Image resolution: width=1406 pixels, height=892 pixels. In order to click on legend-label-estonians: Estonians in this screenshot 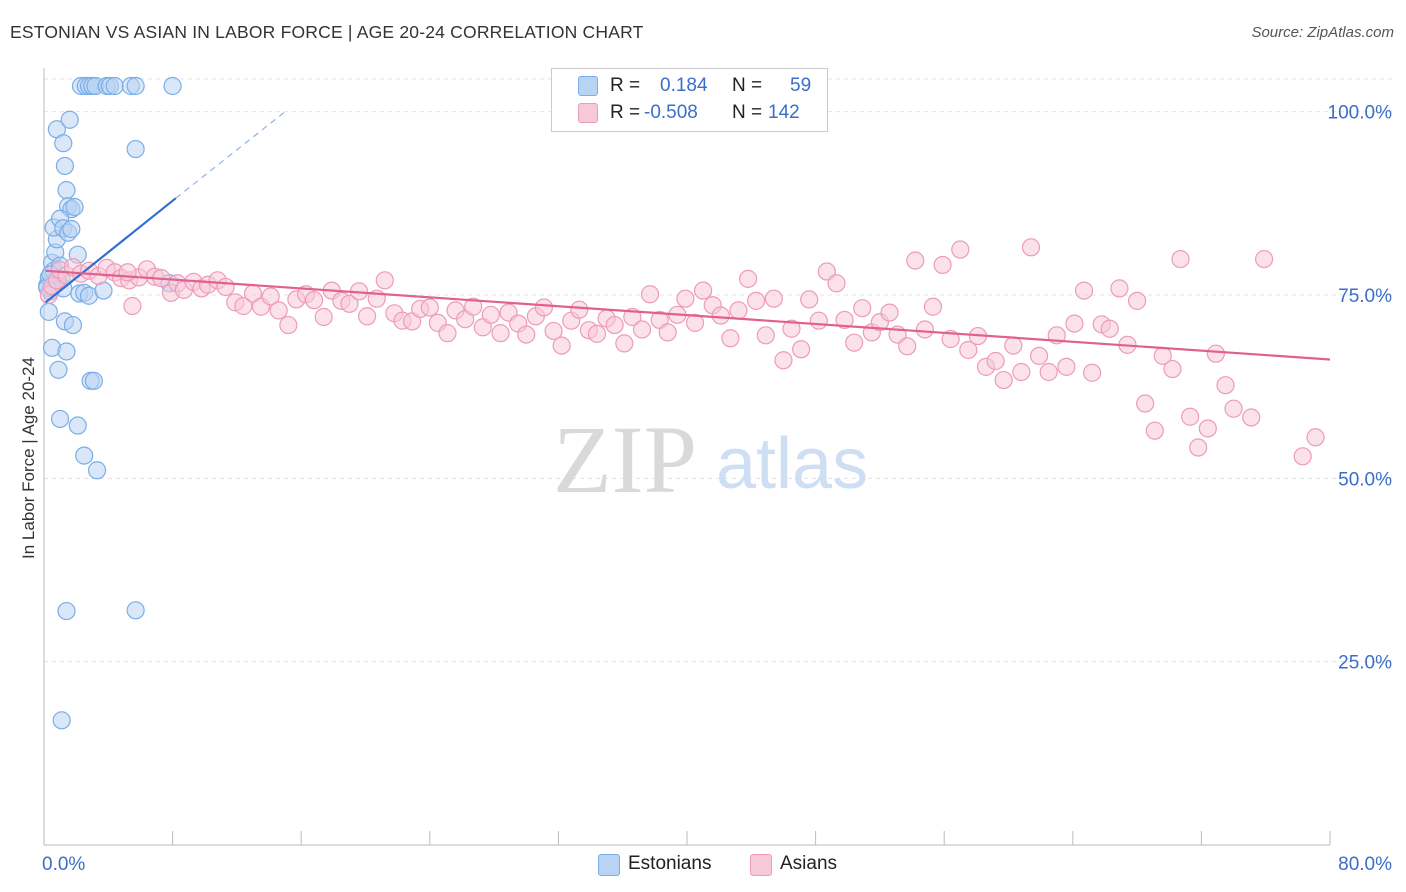, I will do `click(670, 863)`.